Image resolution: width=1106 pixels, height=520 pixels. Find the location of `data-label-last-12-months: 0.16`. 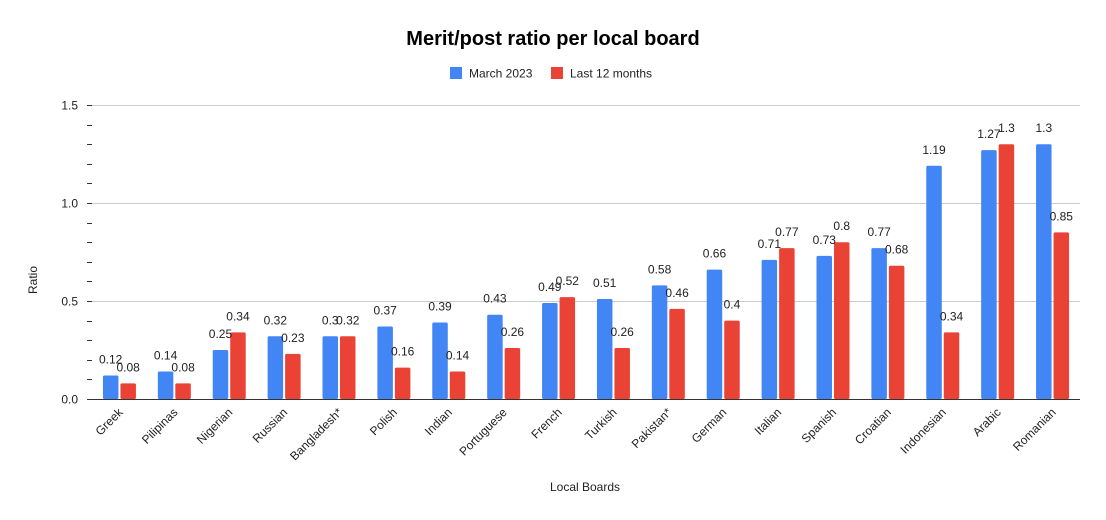

data-label-last-12-months: 0.16 is located at coordinates (403, 352).